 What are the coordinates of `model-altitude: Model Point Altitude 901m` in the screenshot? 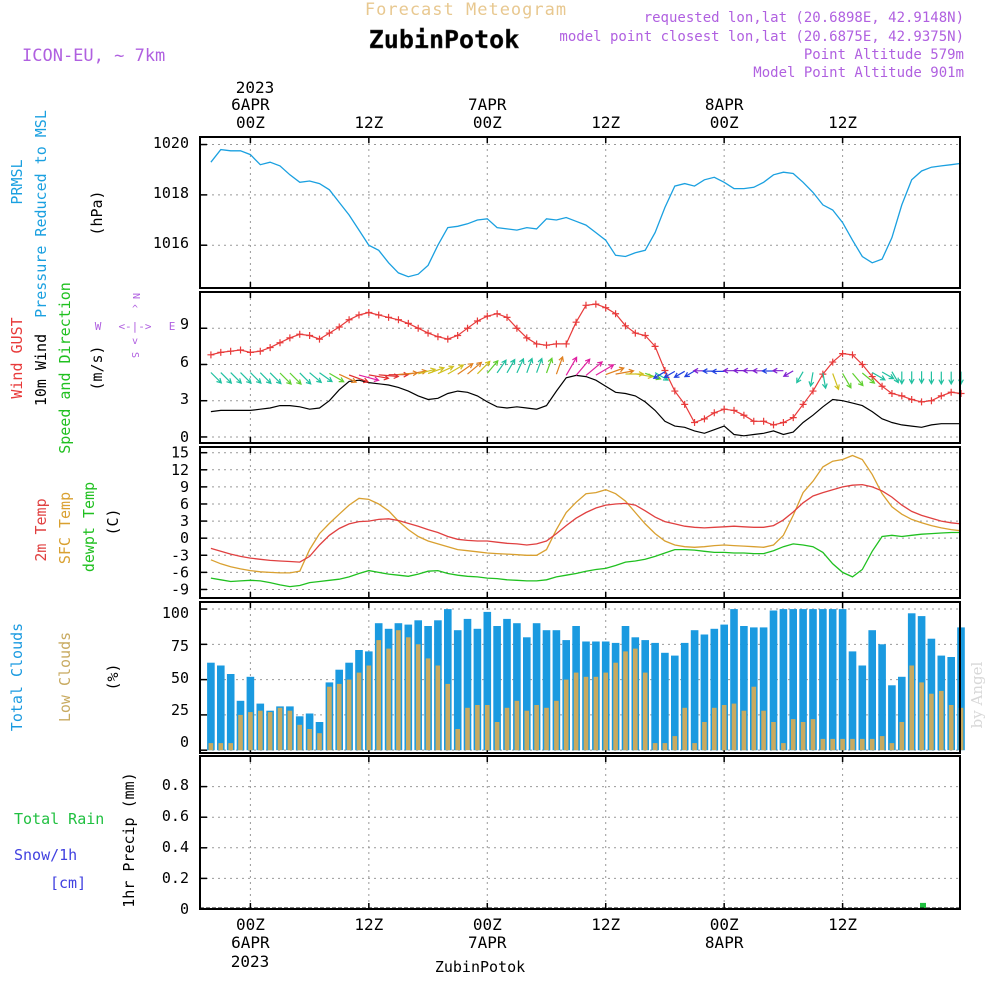 It's located at (858, 73).